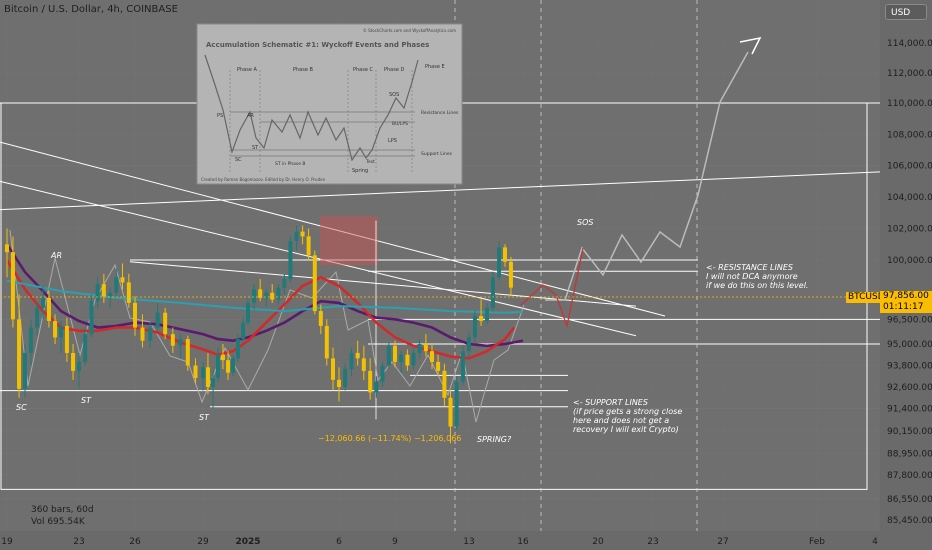  What do you see at coordinates (78, 542) in the screenshot?
I see `time-tick-1: 23` at bounding box center [78, 542].